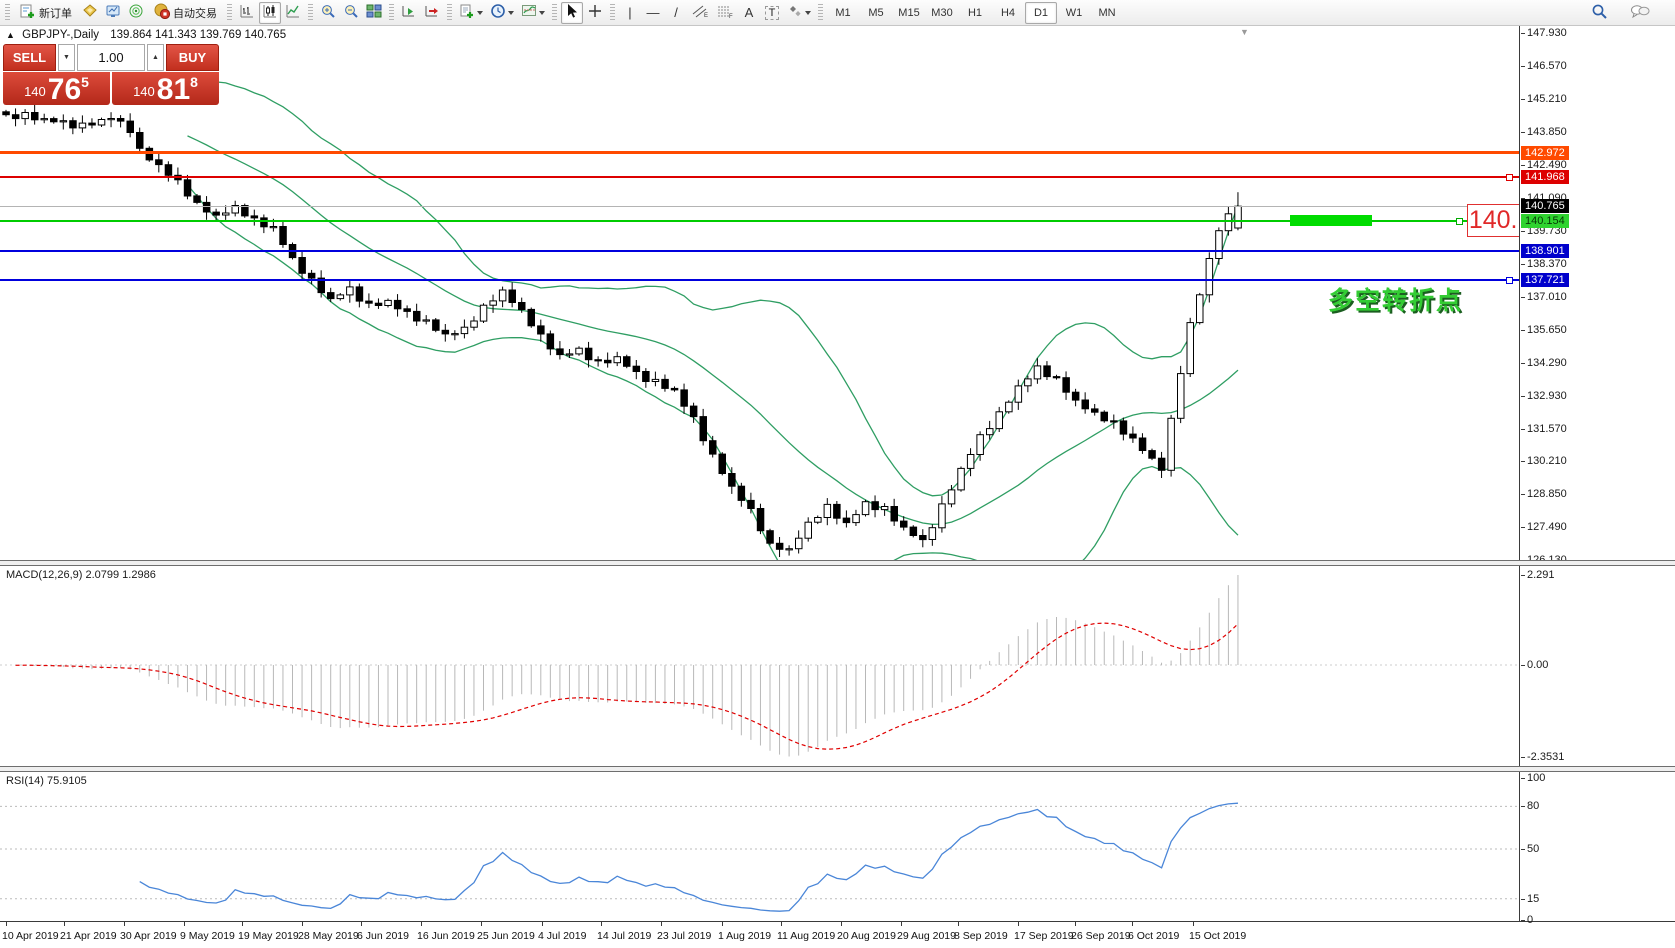 Image resolution: width=1675 pixels, height=948 pixels. What do you see at coordinates (1101, 936) in the screenshot?
I see `time-axis-label: 26 Sep 2019` at bounding box center [1101, 936].